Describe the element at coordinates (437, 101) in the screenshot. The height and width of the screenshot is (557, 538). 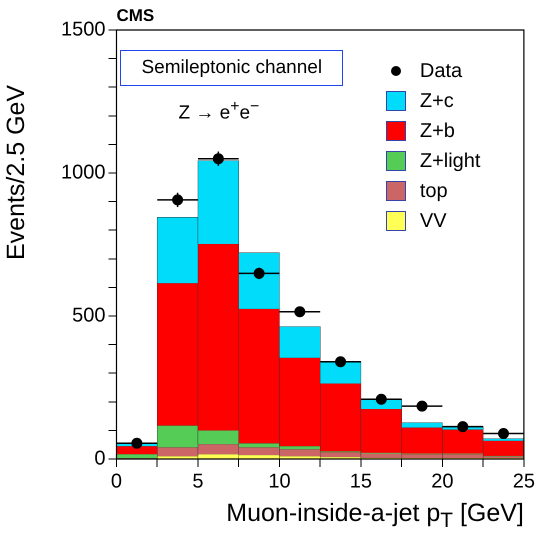
I see `legend-label: Z+c` at that location.